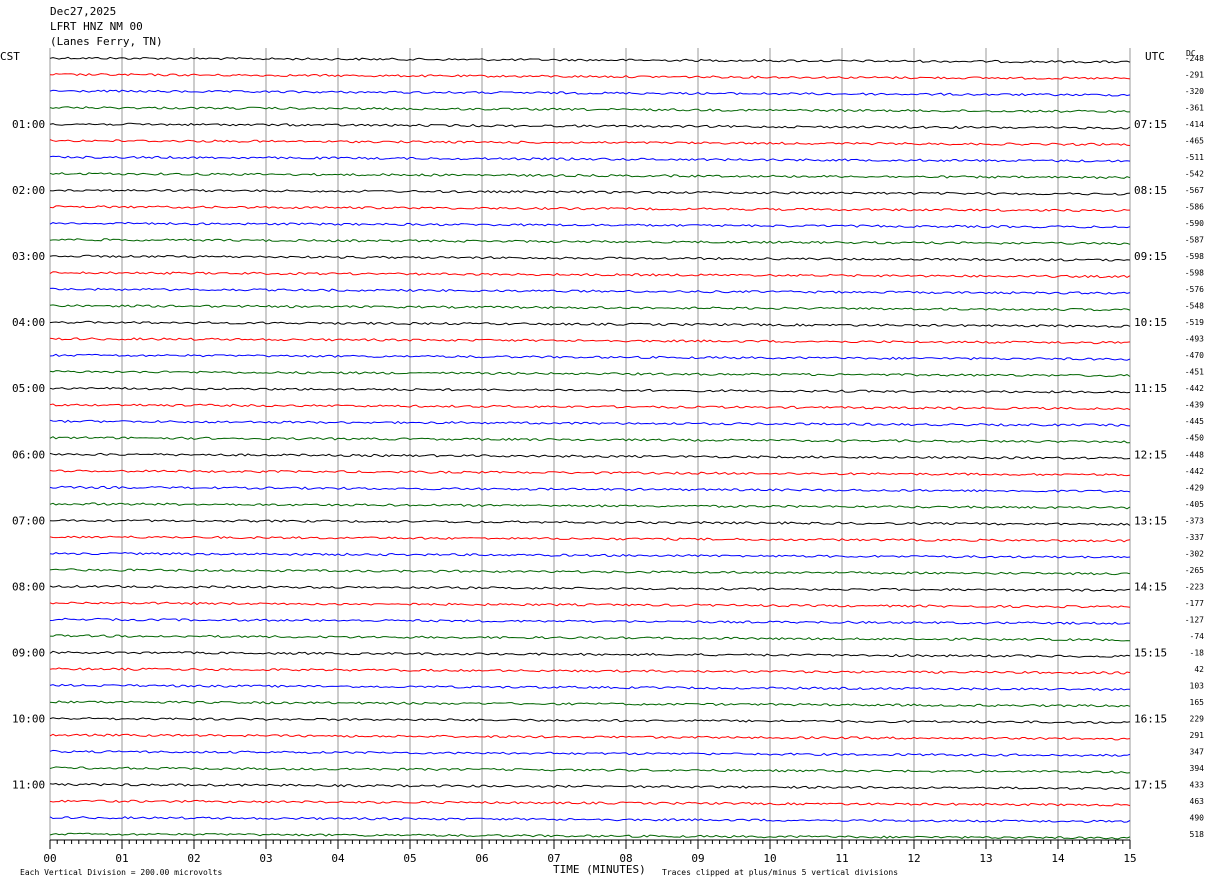 Image resolution: width=1210 pixels, height=886 pixels. What do you see at coordinates (1194, 438) in the screenshot?
I see `dc-offset-label: -450` at bounding box center [1194, 438].